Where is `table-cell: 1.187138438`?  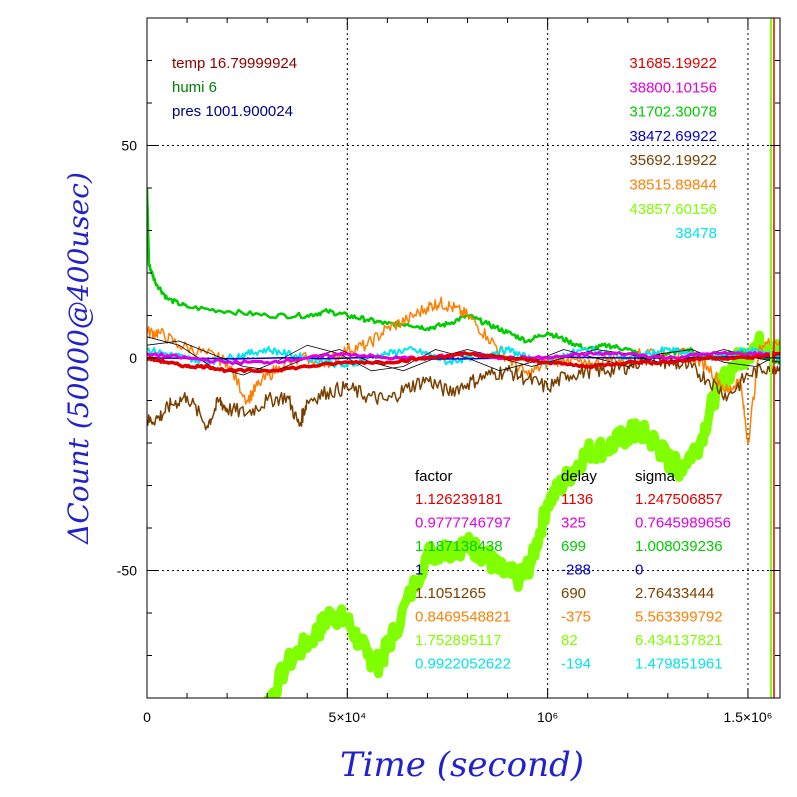
table-cell: 1.187138438 is located at coordinates (459, 546).